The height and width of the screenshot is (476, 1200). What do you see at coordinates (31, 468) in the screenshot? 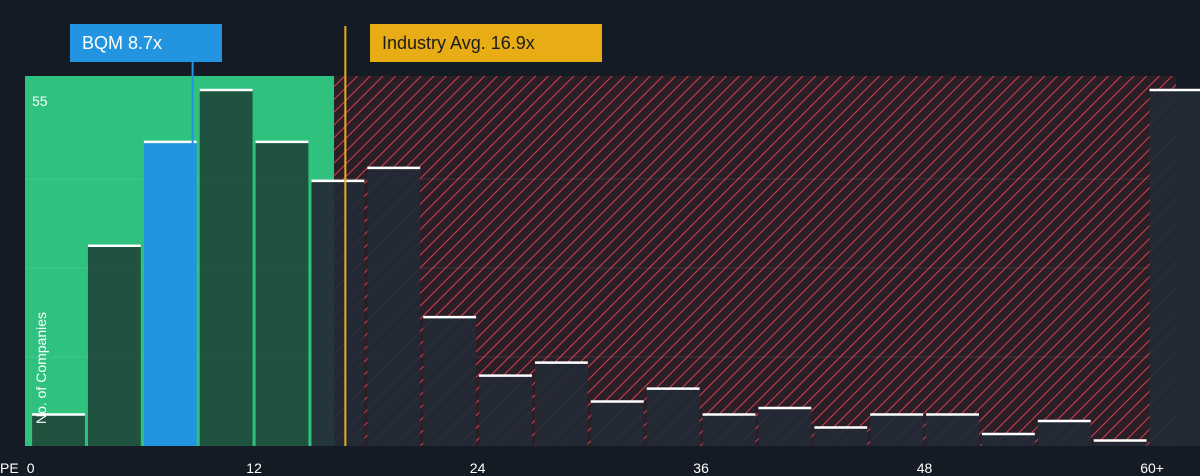
I see `x-tick-label-0: 0` at bounding box center [31, 468].